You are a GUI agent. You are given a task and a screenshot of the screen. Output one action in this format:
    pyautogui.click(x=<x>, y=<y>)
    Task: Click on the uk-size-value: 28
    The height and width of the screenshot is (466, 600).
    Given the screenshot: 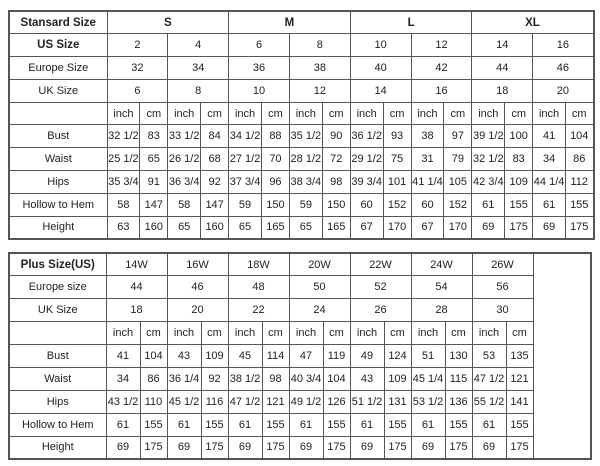 What is the action you would take?
    pyautogui.click(x=441, y=310)
    